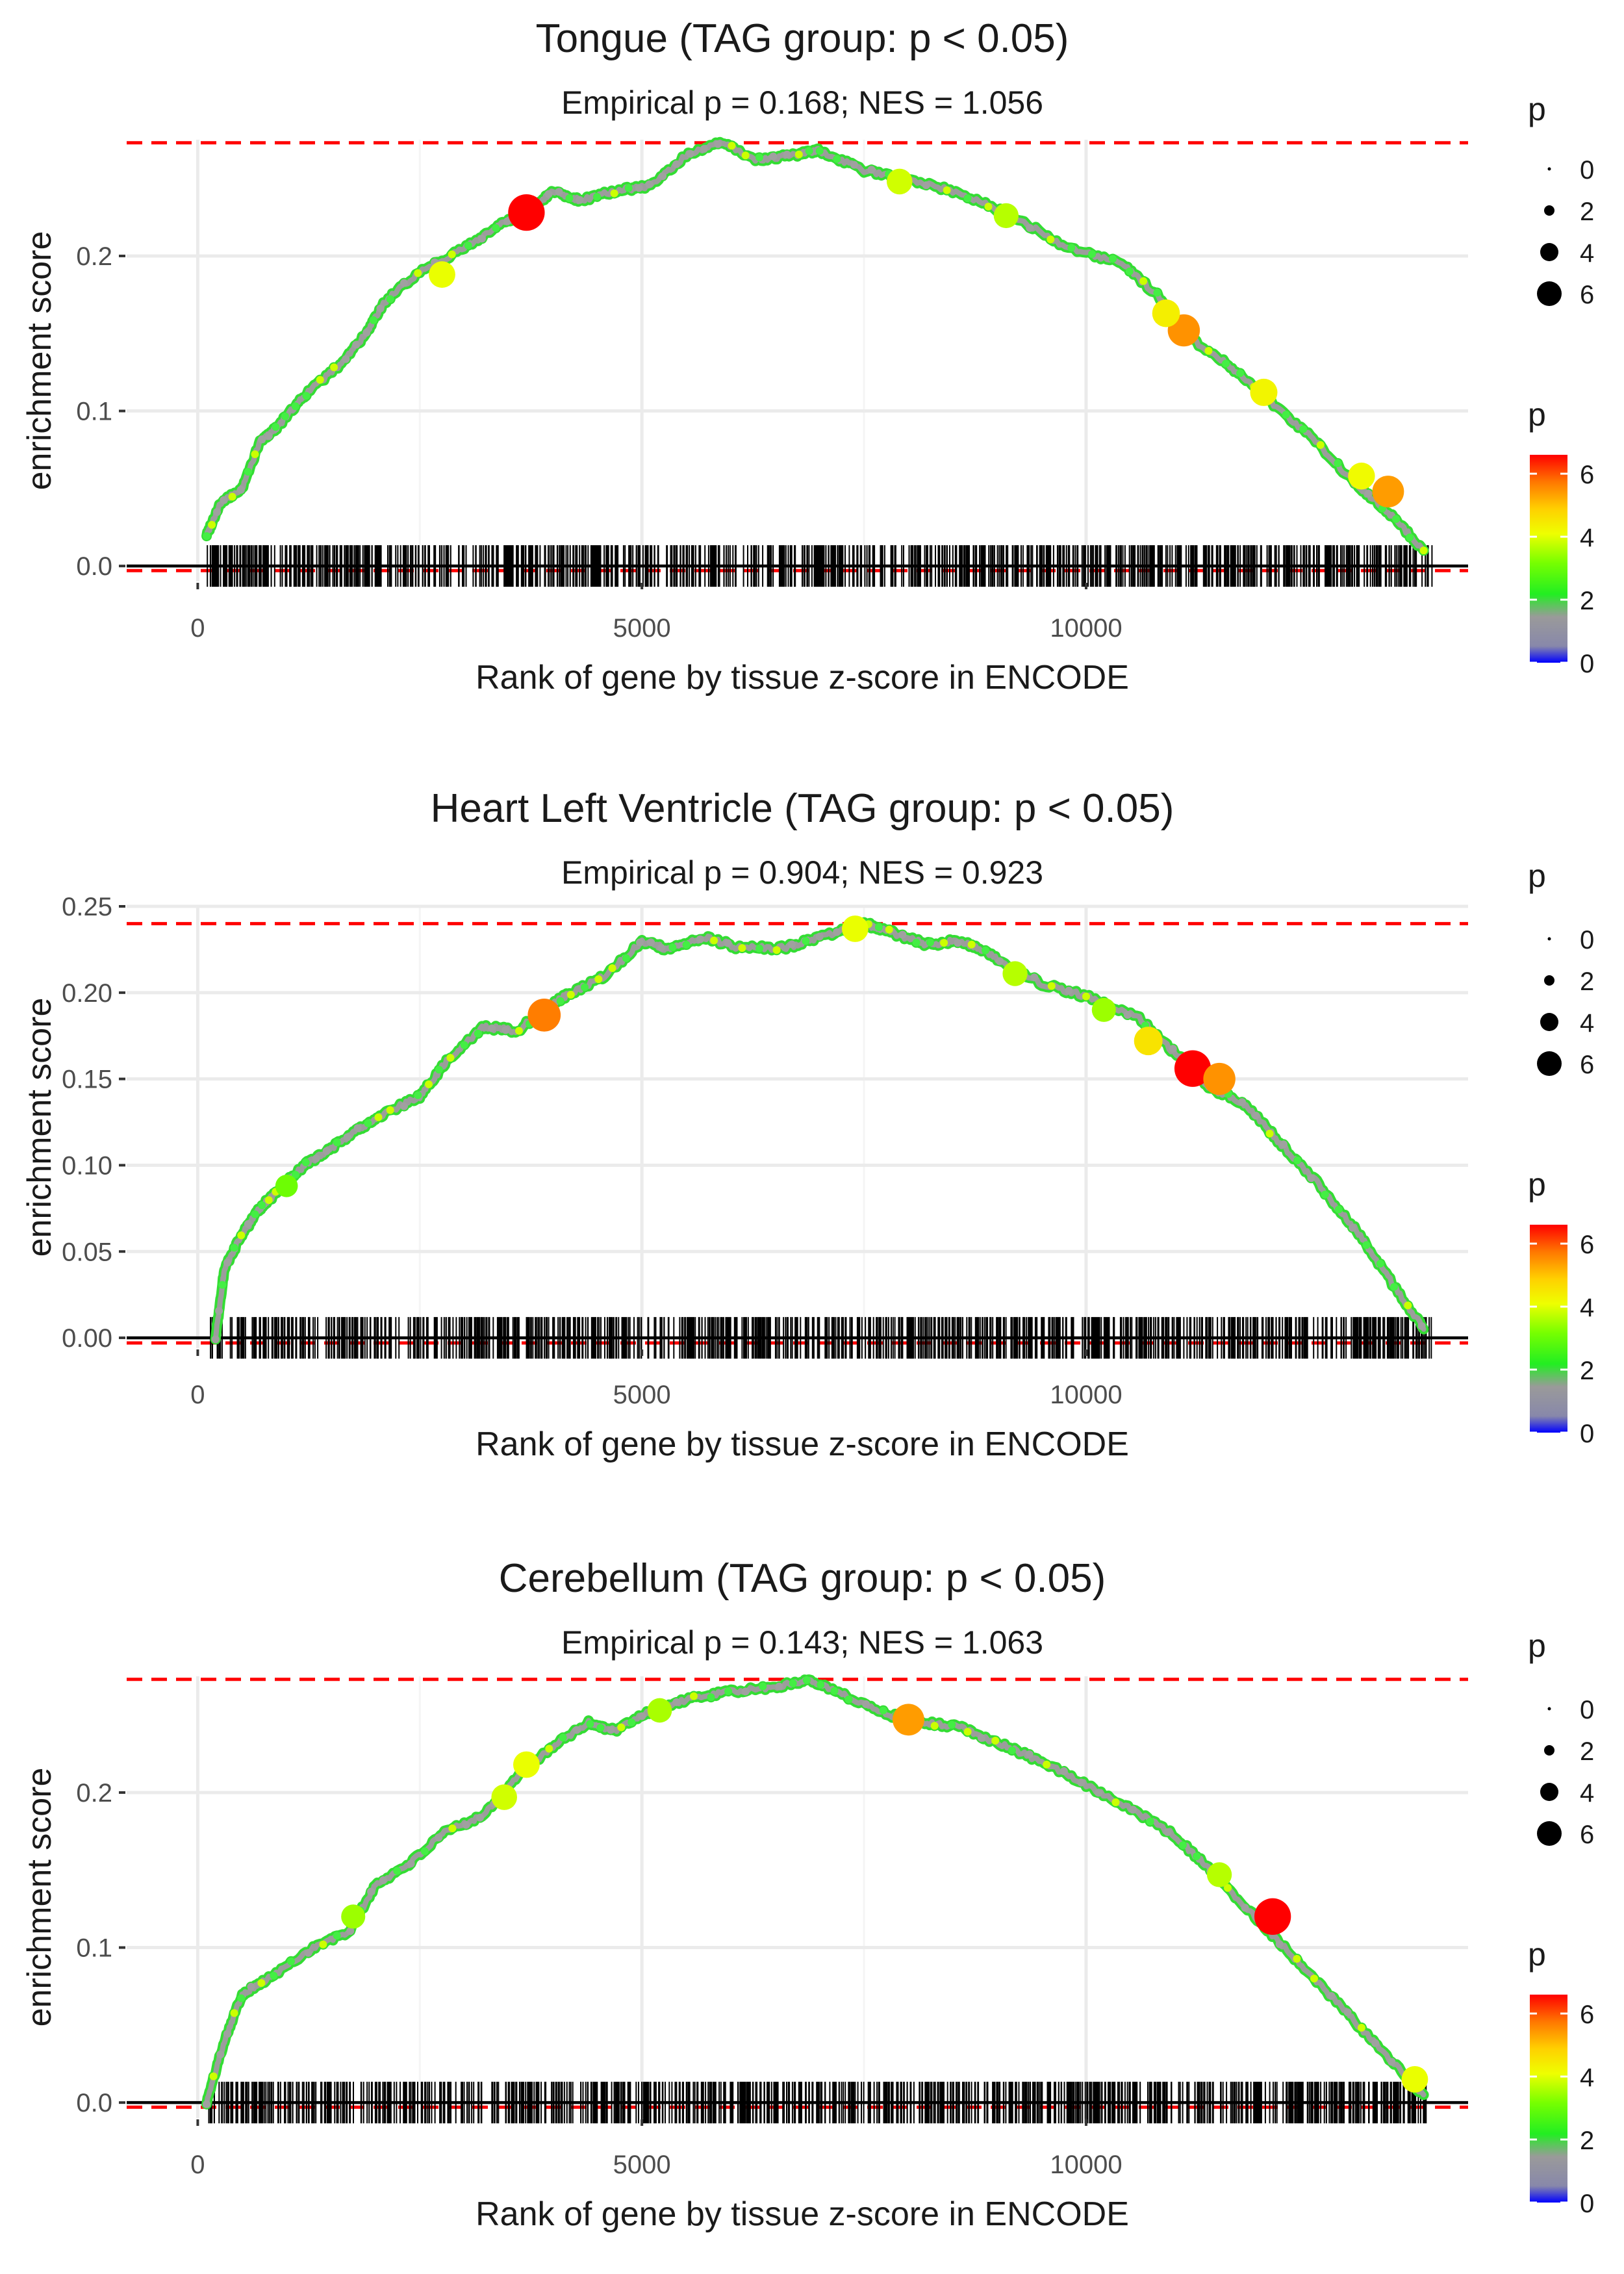  I want to click on color-bar-label: 2, so click(1587, 601).